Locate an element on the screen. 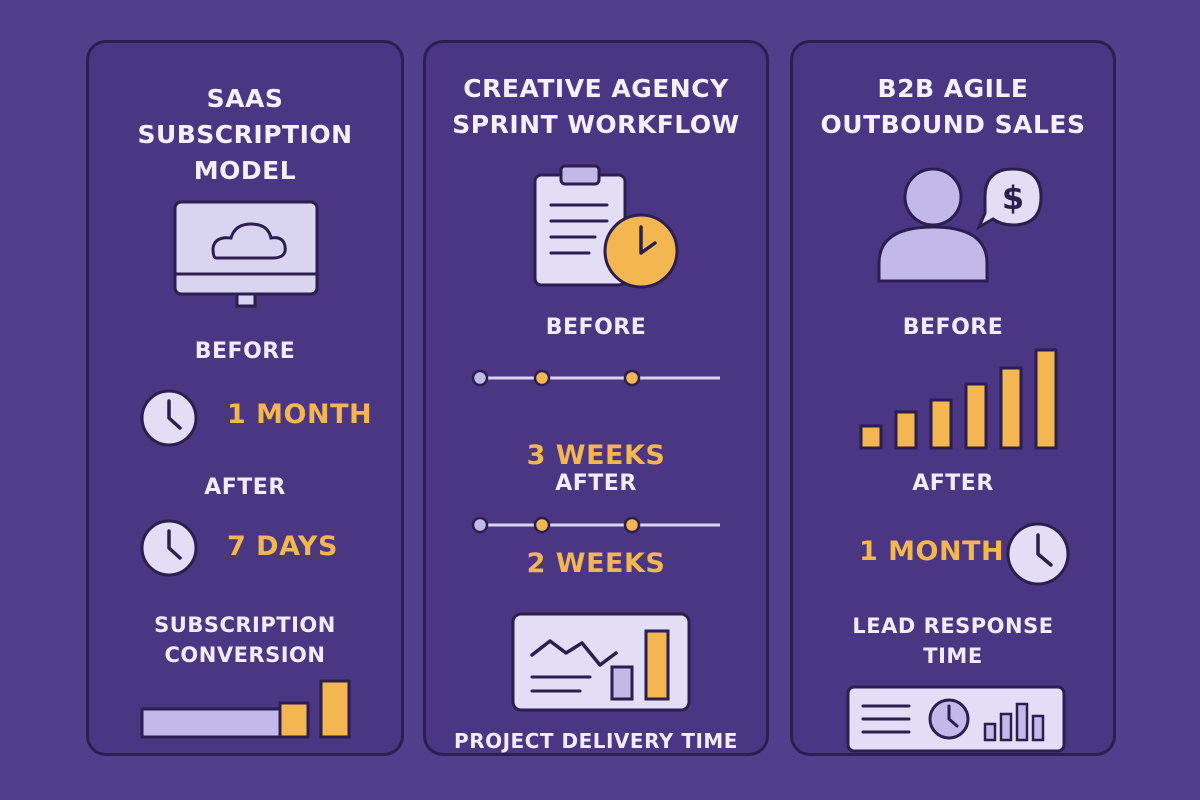 Image resolution: width=1200 pixels, height=800 pixels. after-value: 7 DAYS is located at coordinates (282, 546).